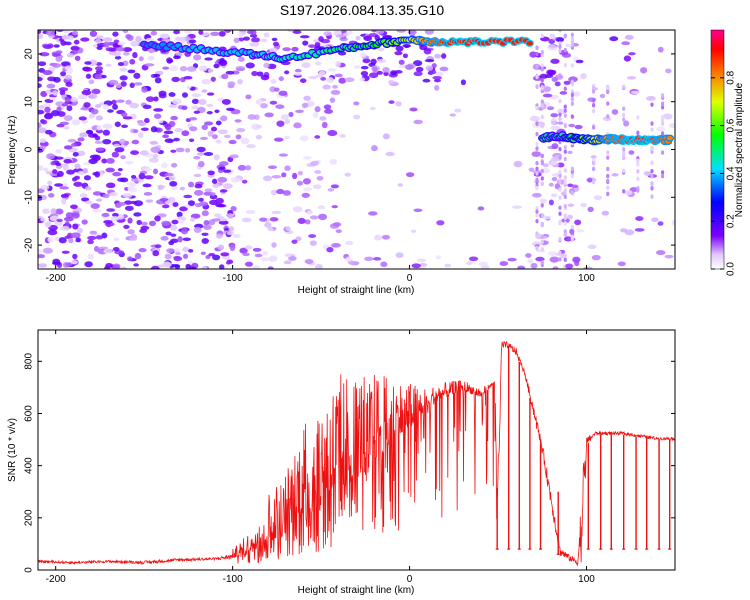  I want to click on y-tick-label: 200, so click(29, 517).